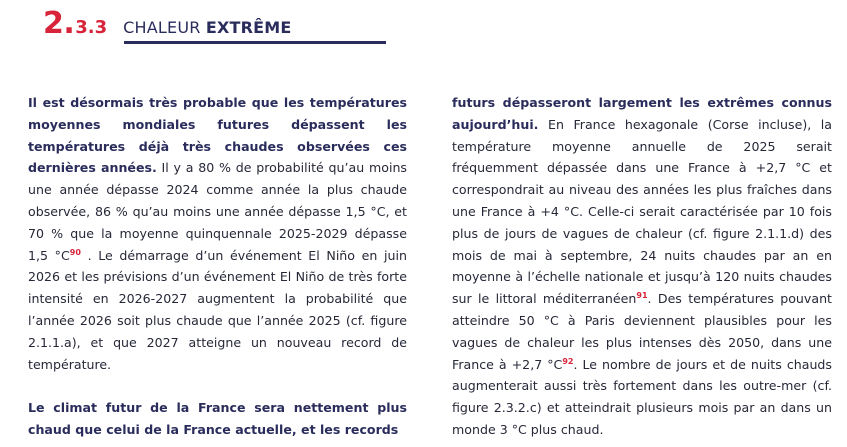 The image size is (847, 447). I want to click on section-title-bold: EXTRÊME, so click(248, 27).